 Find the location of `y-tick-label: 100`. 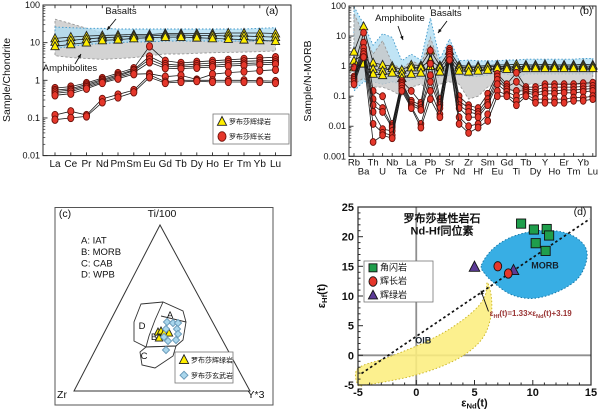

y-tick-label: 100 is located at coordinates (32, 5).